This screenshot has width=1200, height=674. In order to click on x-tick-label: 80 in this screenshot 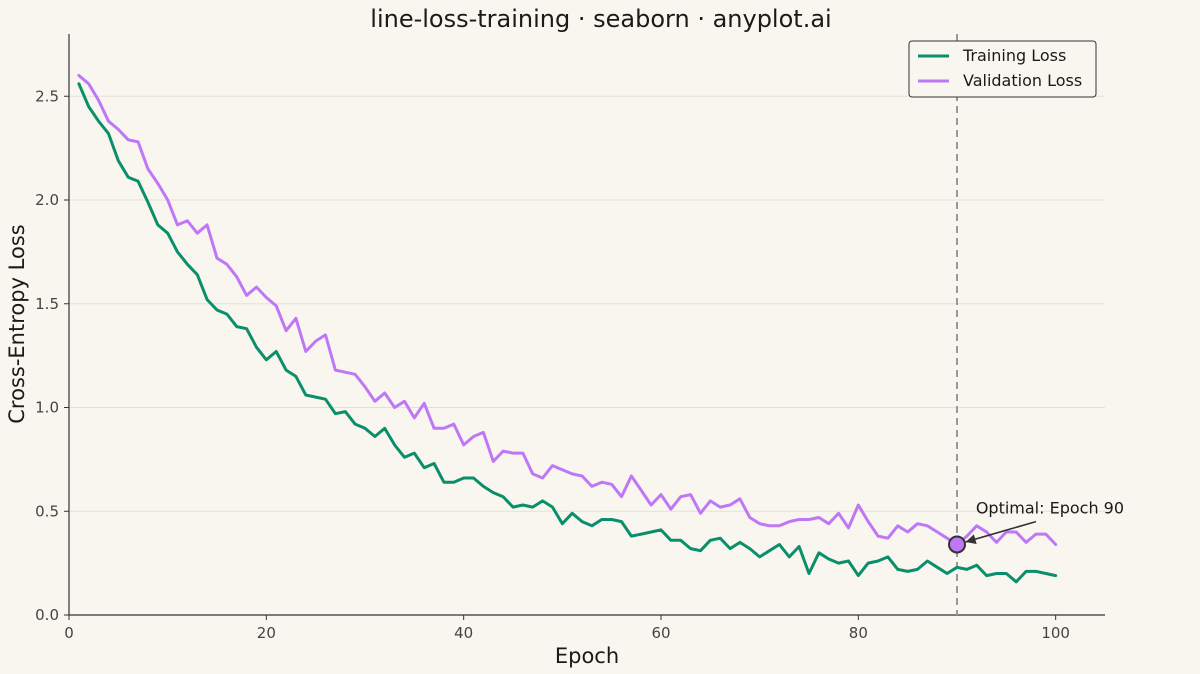, I will do `click(858, 633)`.